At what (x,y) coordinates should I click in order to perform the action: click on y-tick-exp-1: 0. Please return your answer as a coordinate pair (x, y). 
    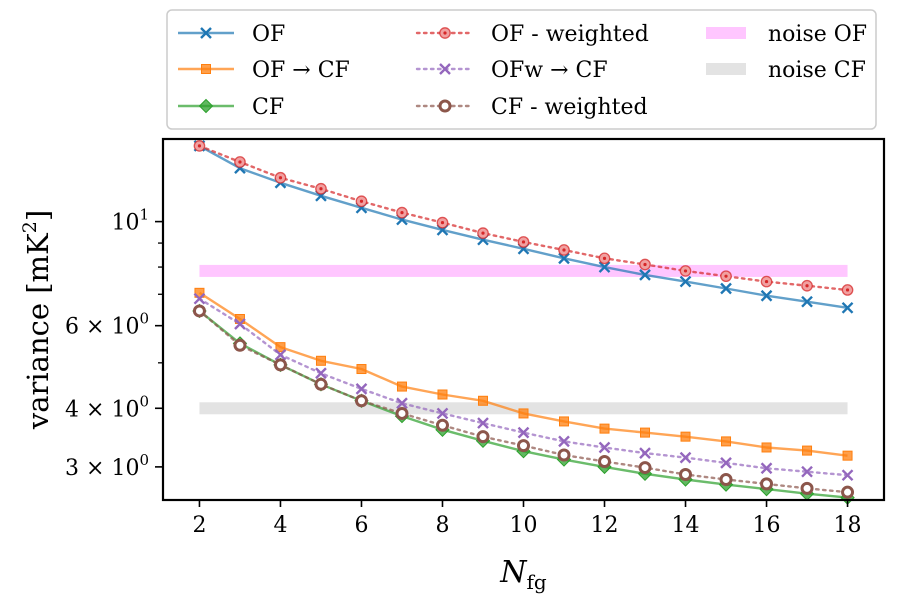
    Looking at the image, I should click on (144, 319).